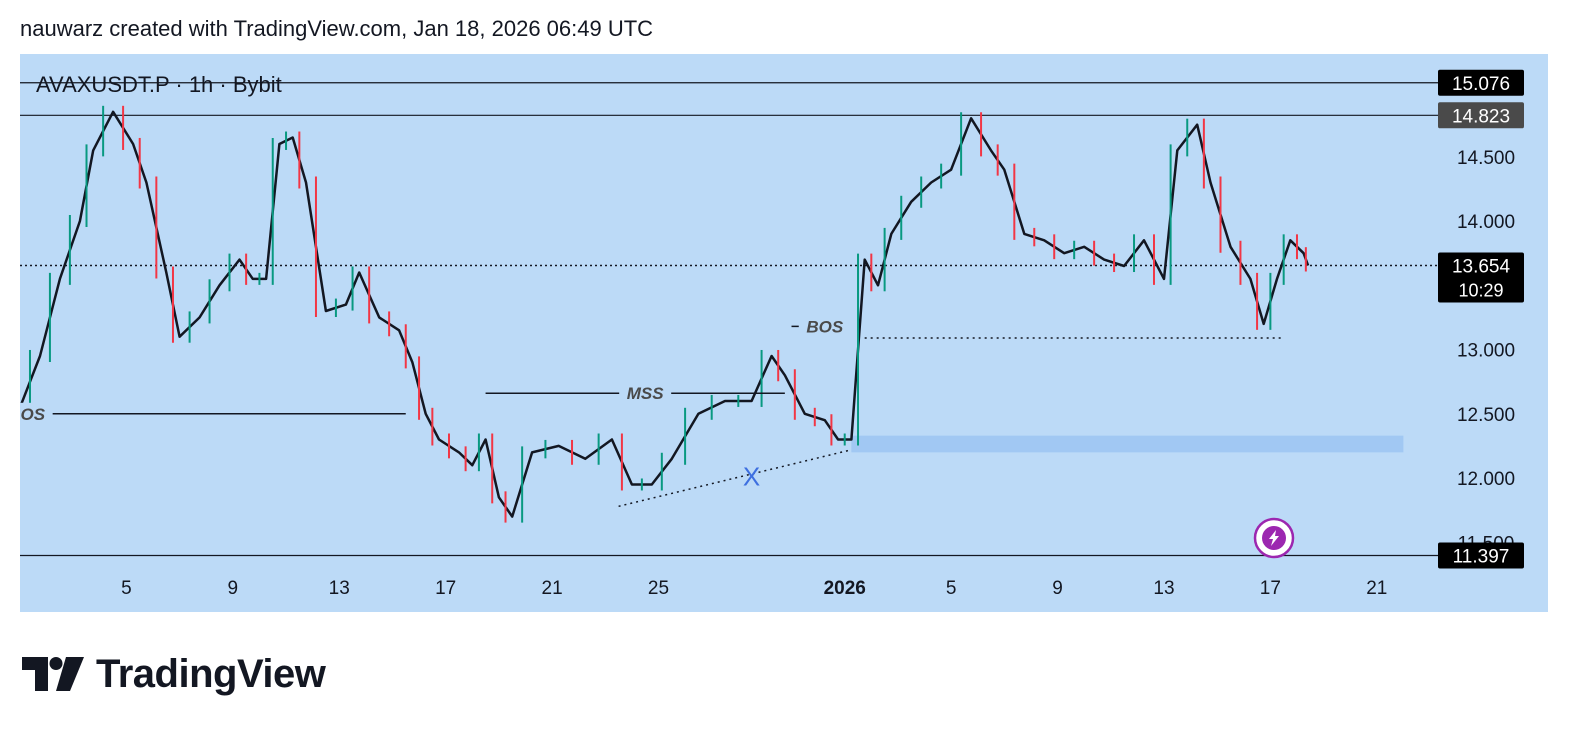 The width and height of the screenshot is (1580, 738). Describe the element at coordinates (1486, 158) in the screenshot. I see `y-axis-tick-label: 14.500` at that location.